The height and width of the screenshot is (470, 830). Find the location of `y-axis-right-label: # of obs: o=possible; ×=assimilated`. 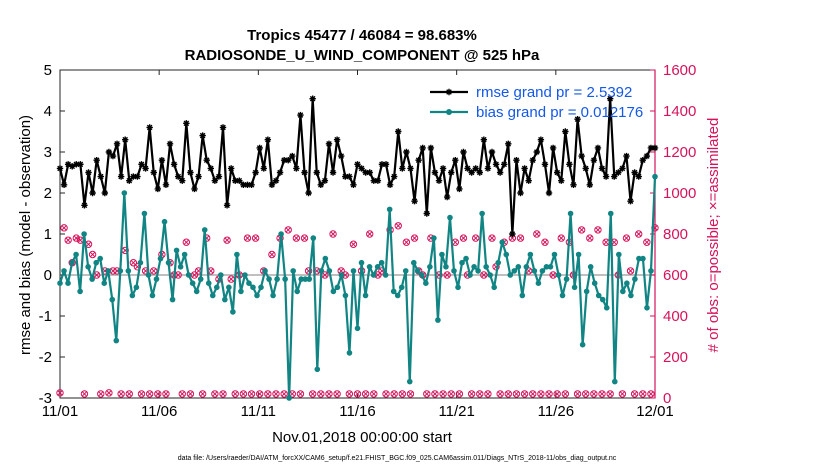

y-axis-right-label: # of obs: o=possible; ×=assimilated is located at coordinates (713, 235).